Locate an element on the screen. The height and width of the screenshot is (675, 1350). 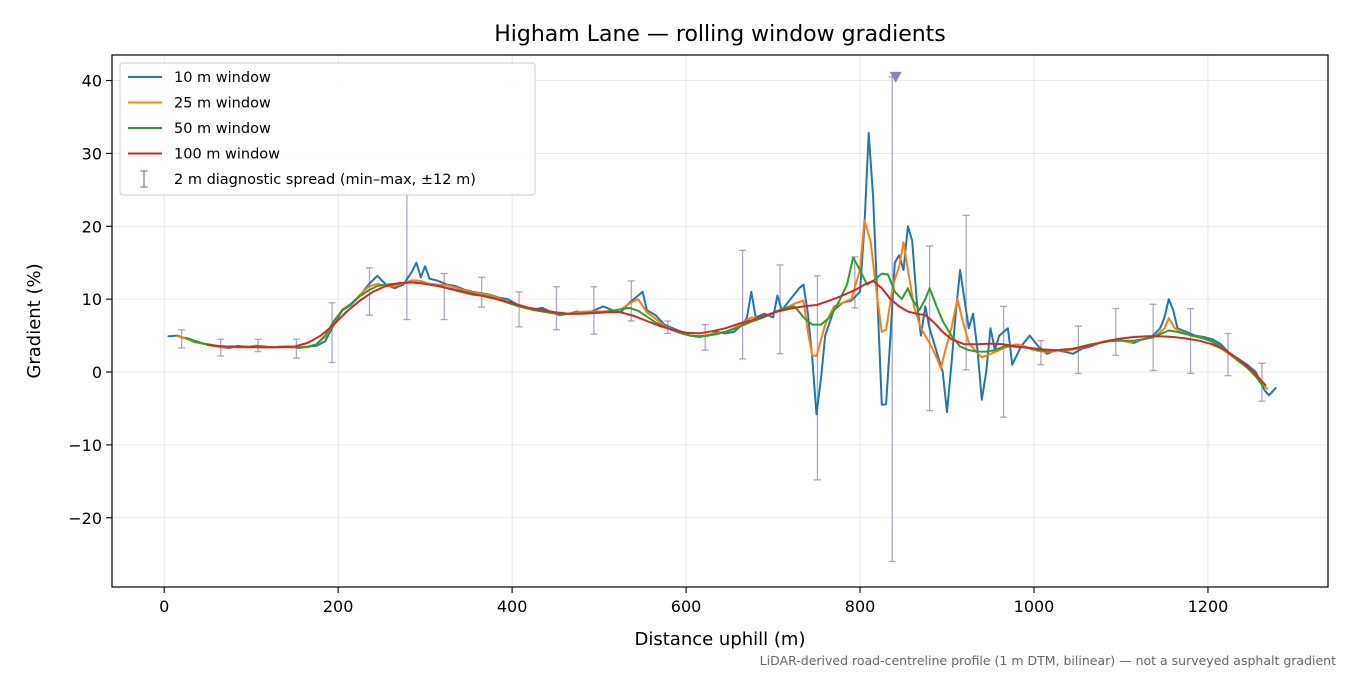
x-tick-label: 400 is located at coordinates (512, 606).